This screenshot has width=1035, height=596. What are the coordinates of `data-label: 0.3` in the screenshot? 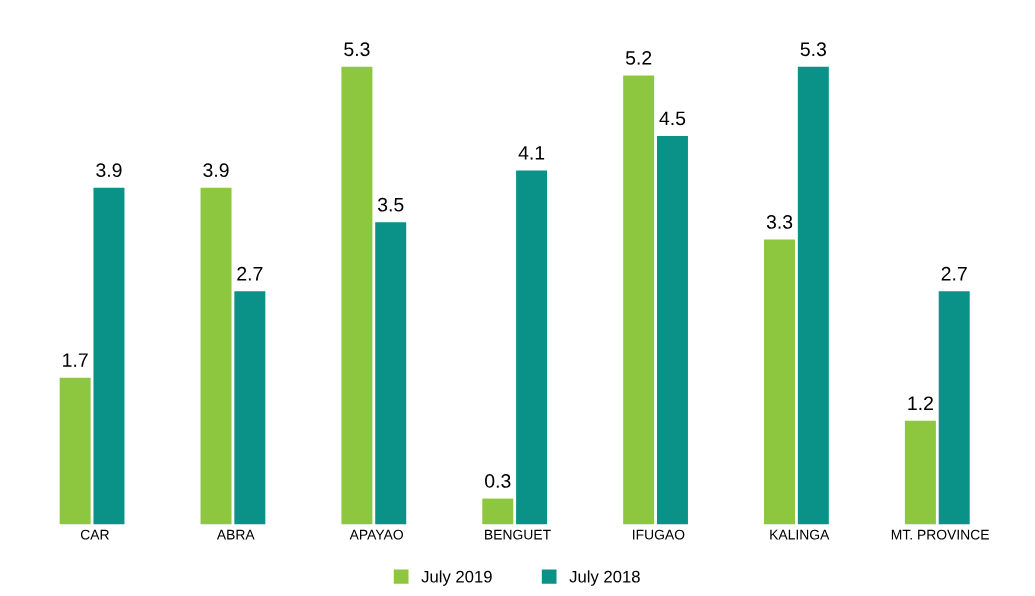 It's located at (498, 481).